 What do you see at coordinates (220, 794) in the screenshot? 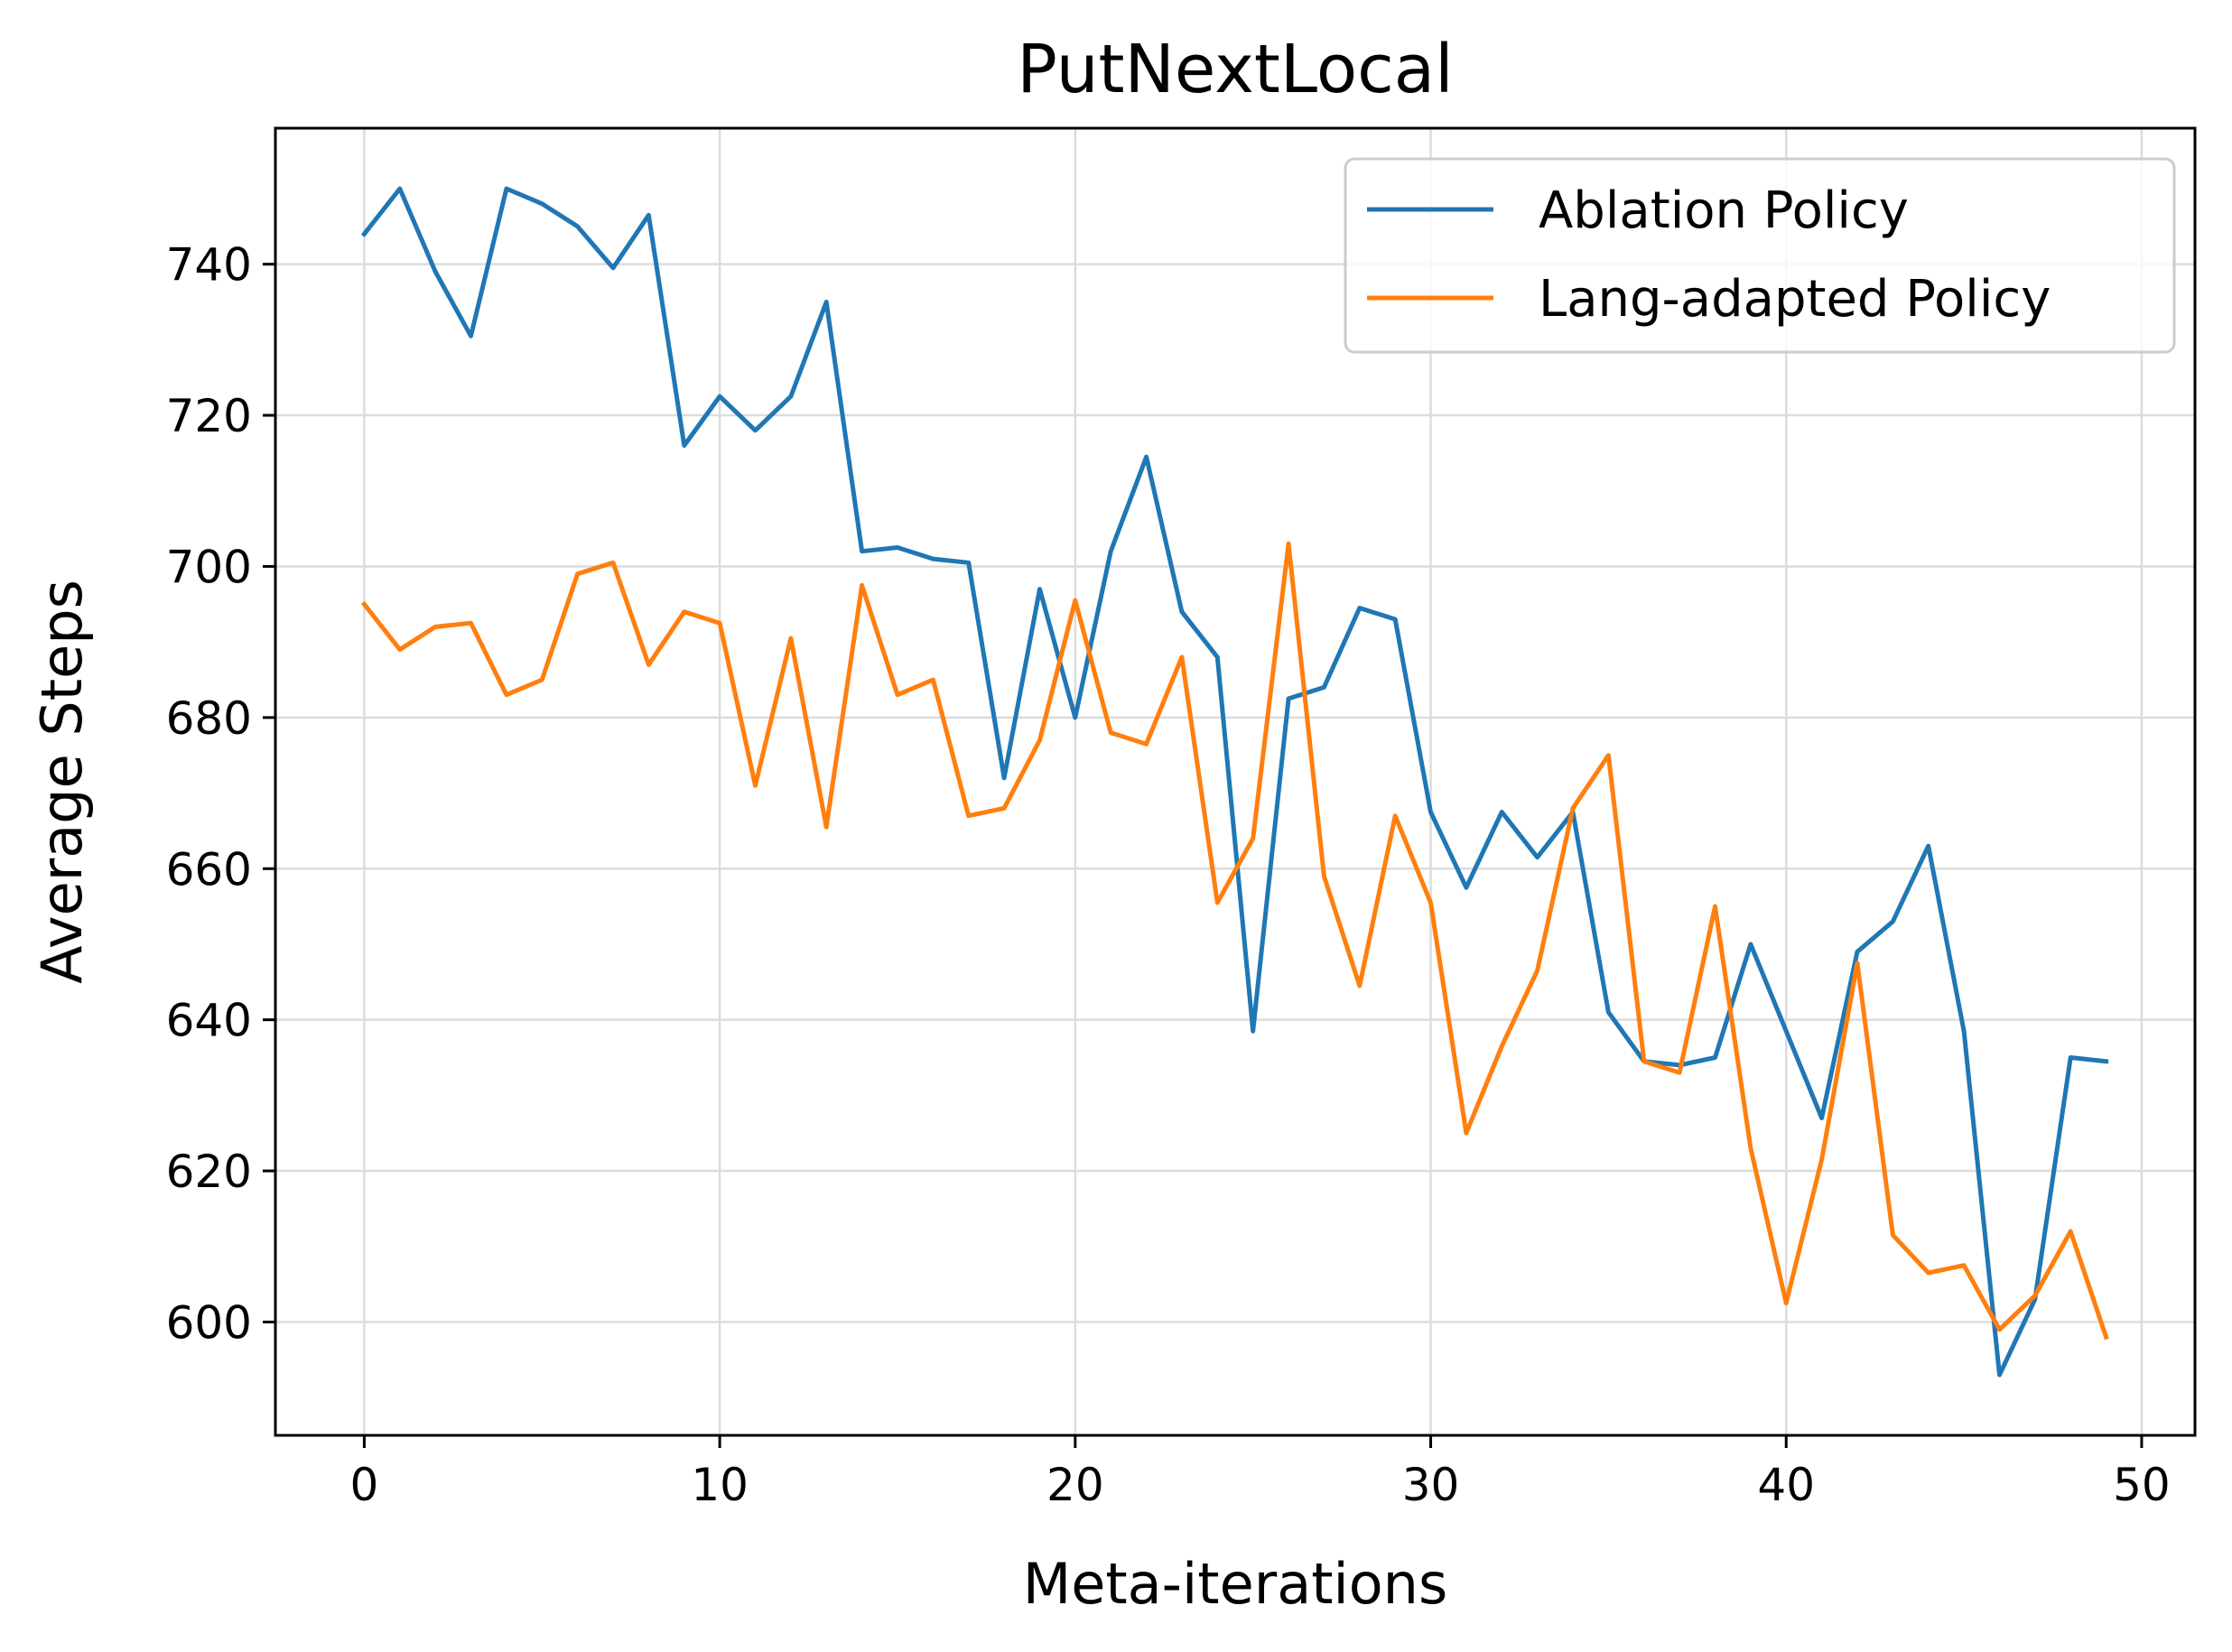
I see `y-axis-ticks: 600 620 640 660 680 700 720 740` at bounding box center [220, 794].